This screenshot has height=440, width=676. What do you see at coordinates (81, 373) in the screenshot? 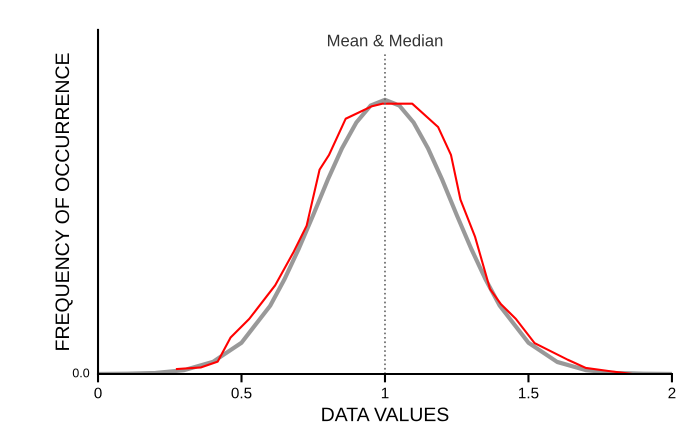
I see `annotation: 0.0` at bounding box center [81, 373].